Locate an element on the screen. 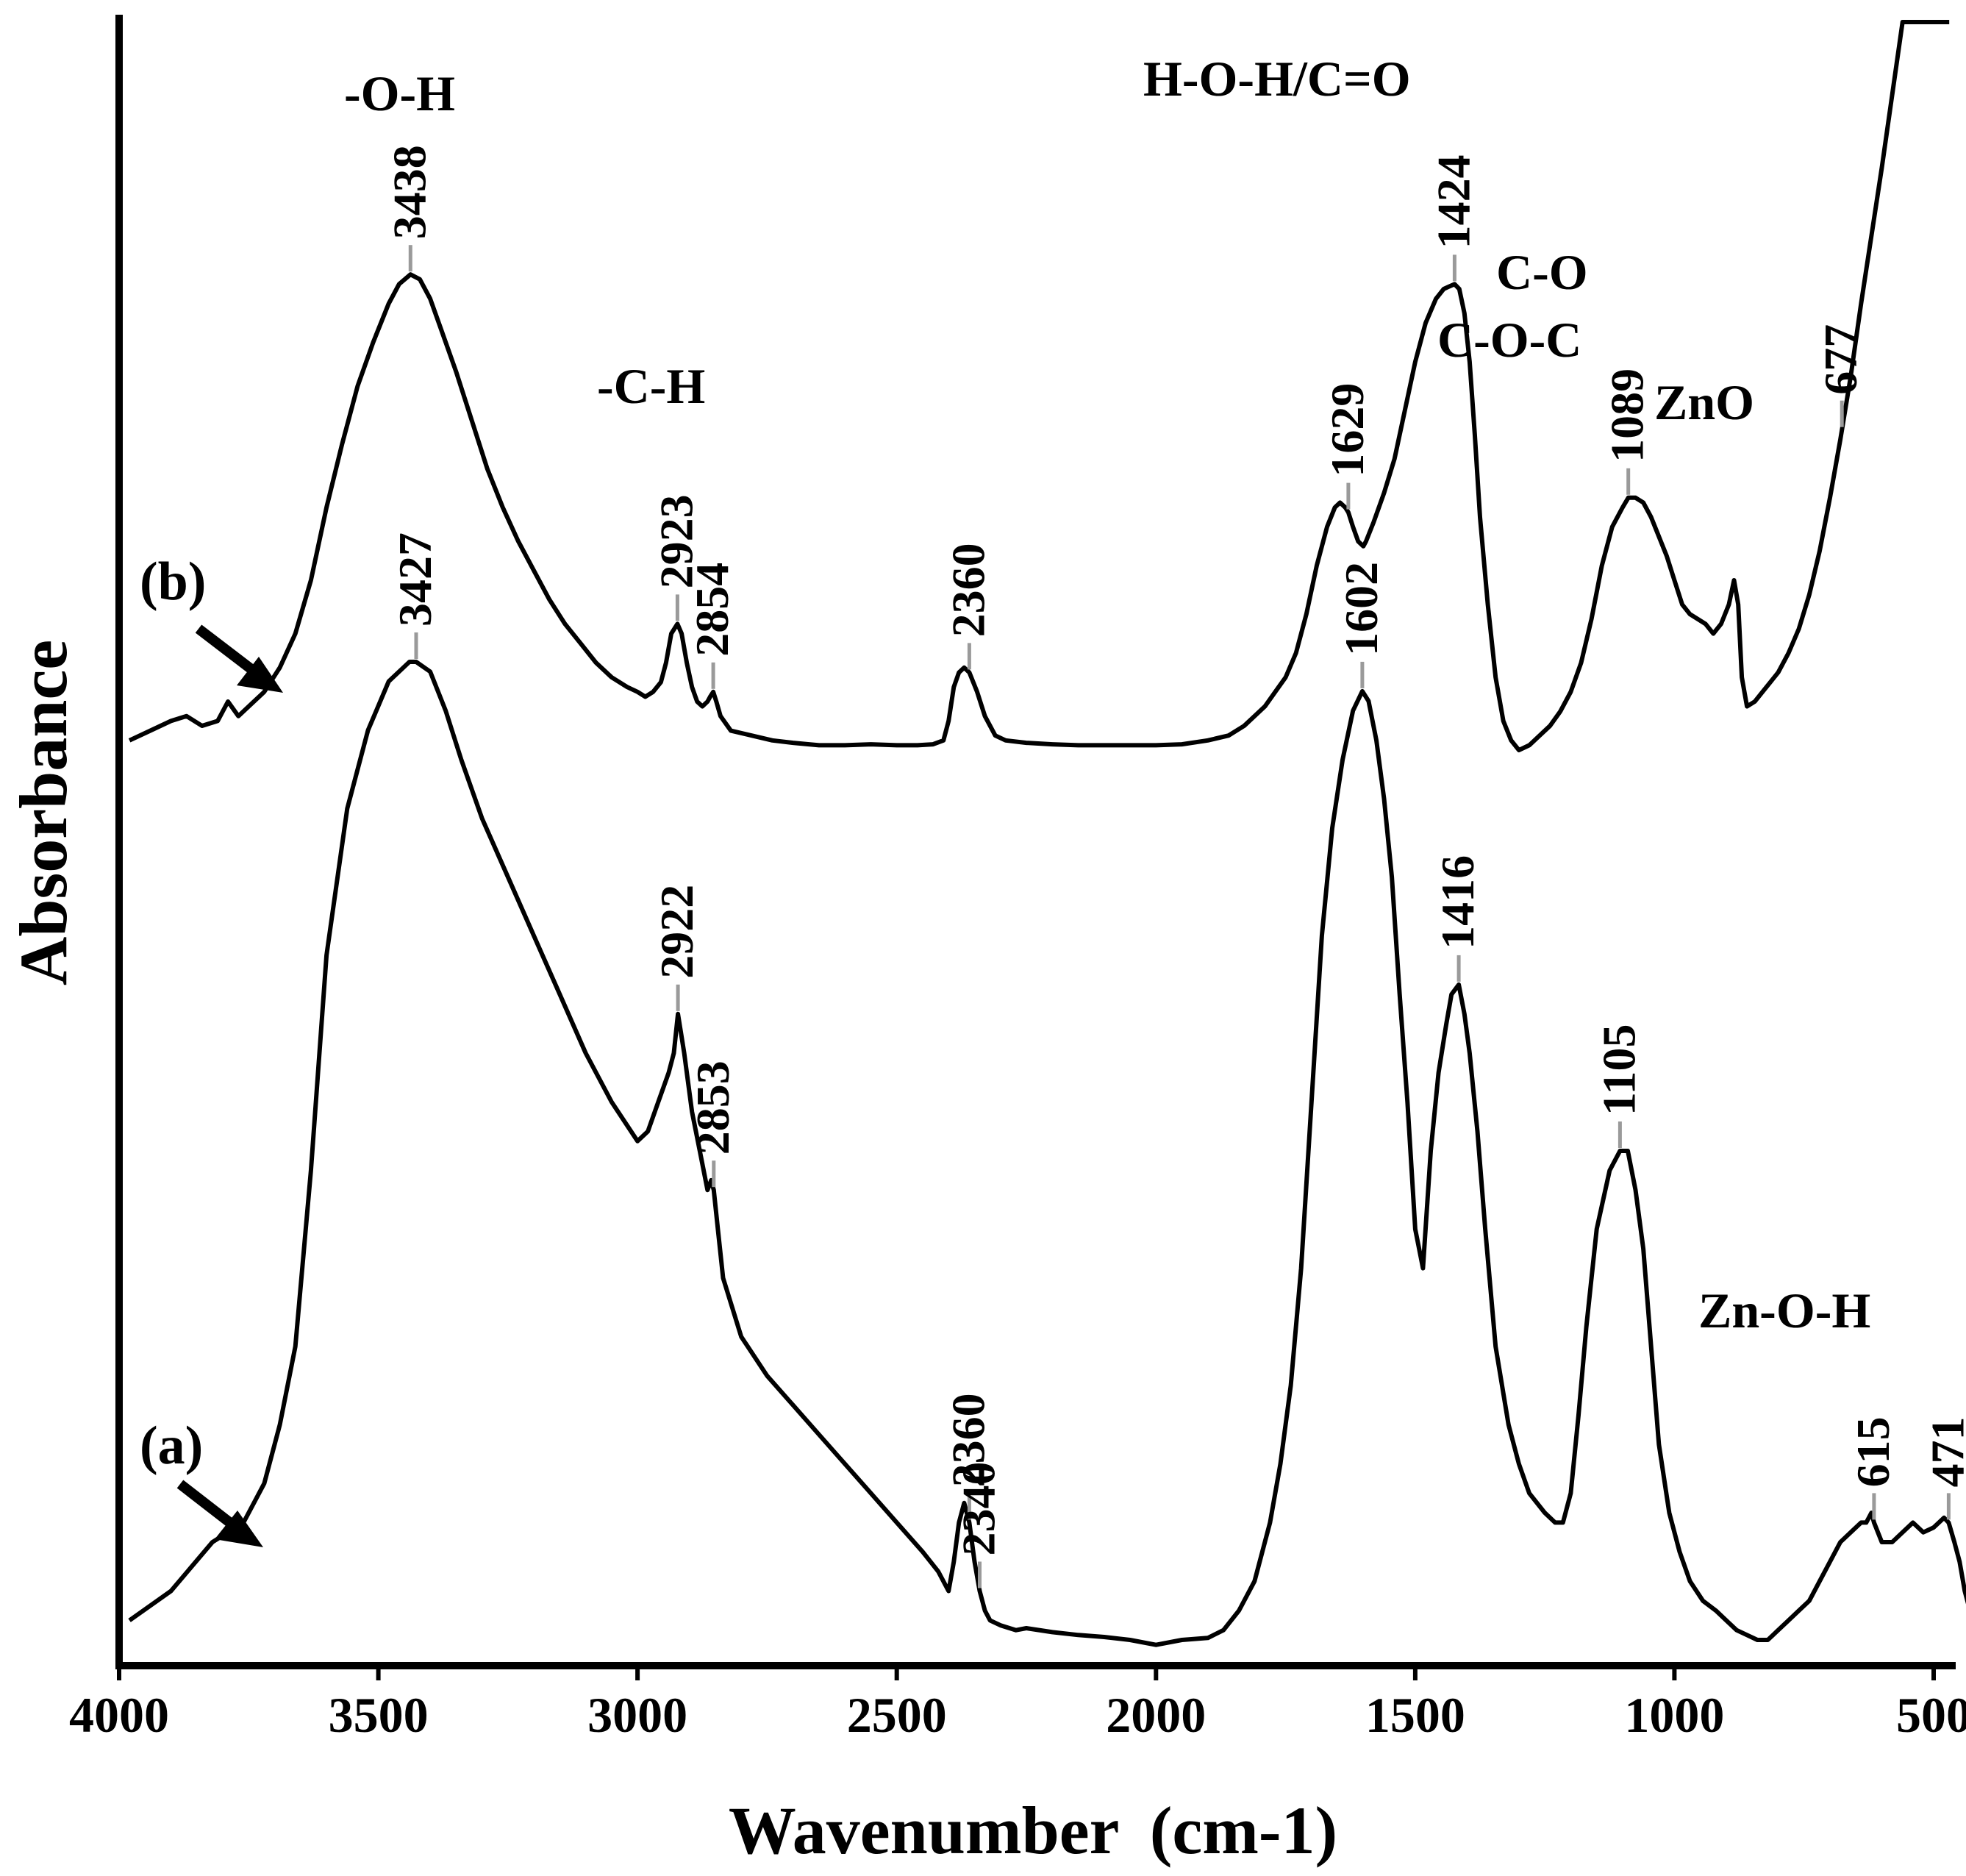 This screenshot has height=1876, width=1966. annotation-ch: -C-H is located at coordinates (651, 386).